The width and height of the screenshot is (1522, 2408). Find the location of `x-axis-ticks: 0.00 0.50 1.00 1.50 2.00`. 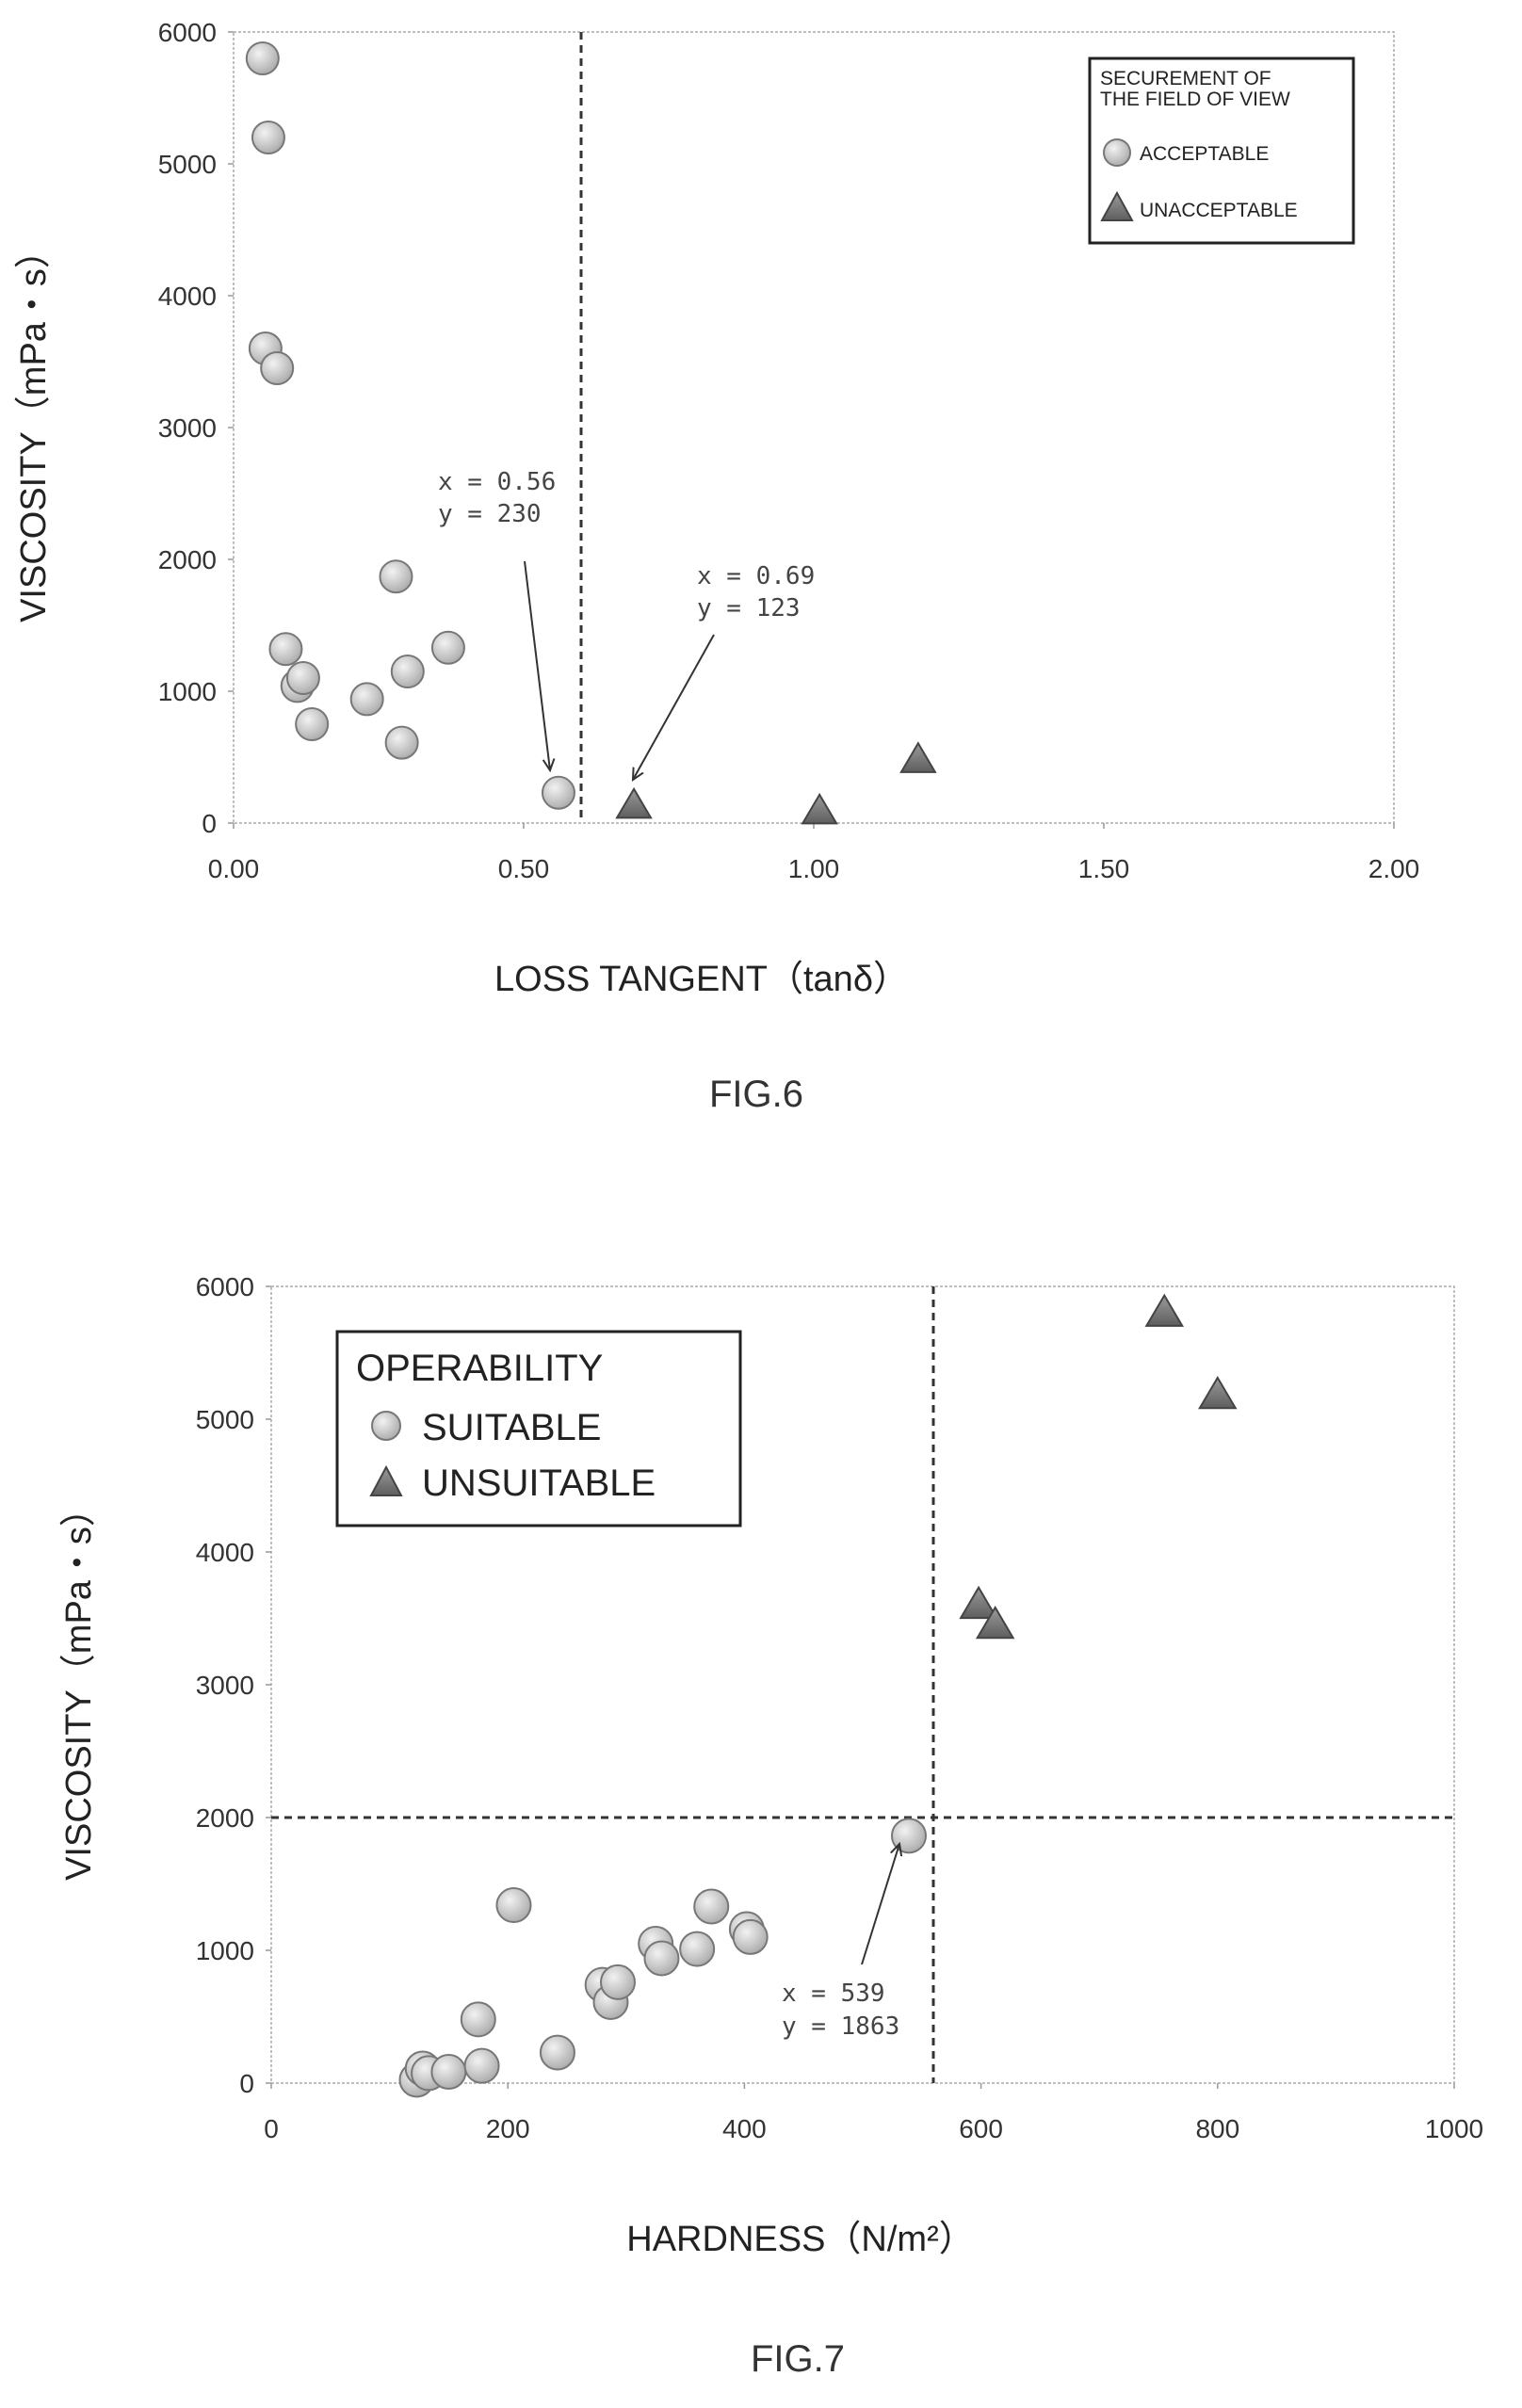

x-axis-ticks: 0.00 0.50 1.00 1.50 2.00 is located at coordinates (814, 853).